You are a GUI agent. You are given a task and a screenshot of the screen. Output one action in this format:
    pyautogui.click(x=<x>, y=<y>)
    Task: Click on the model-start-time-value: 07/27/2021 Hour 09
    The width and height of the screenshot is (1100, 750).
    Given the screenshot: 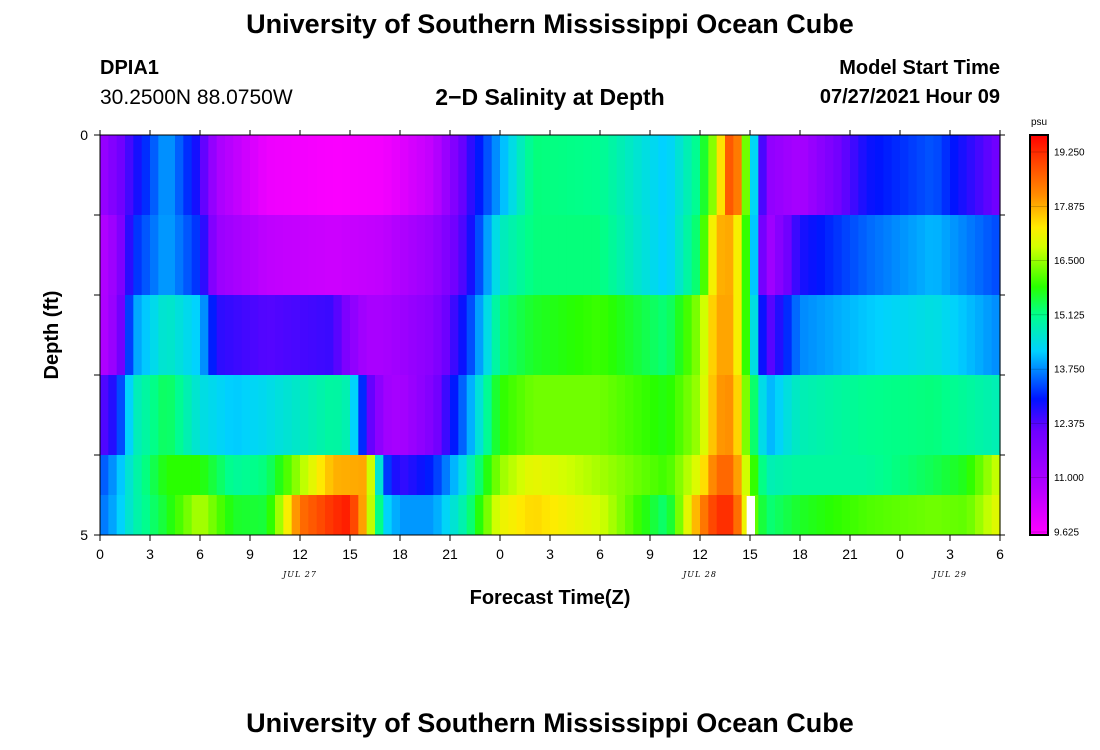 What is the action you would take?
    pyautogui.click(x=909, y=97)
    